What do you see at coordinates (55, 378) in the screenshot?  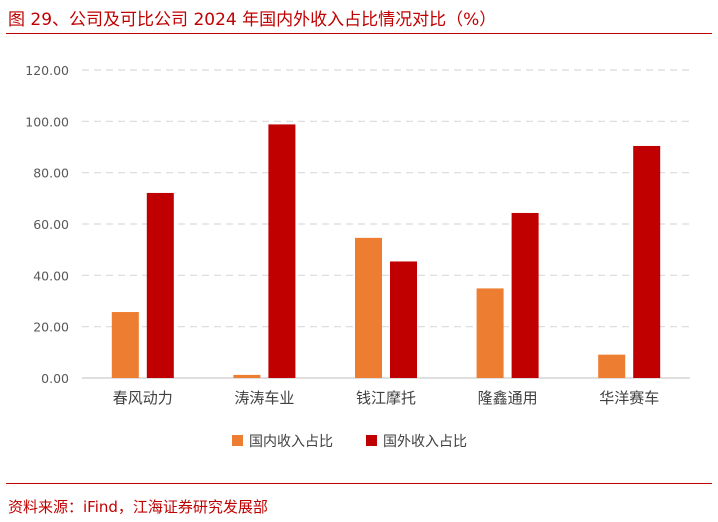 I see `y-tick-label: 0.00` at bounding box center [55, 378].